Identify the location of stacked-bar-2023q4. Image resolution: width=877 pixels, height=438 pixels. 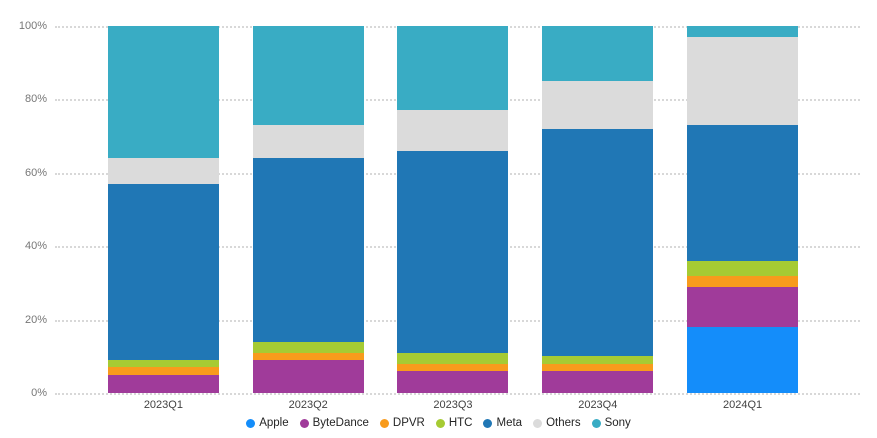
(598, 209).